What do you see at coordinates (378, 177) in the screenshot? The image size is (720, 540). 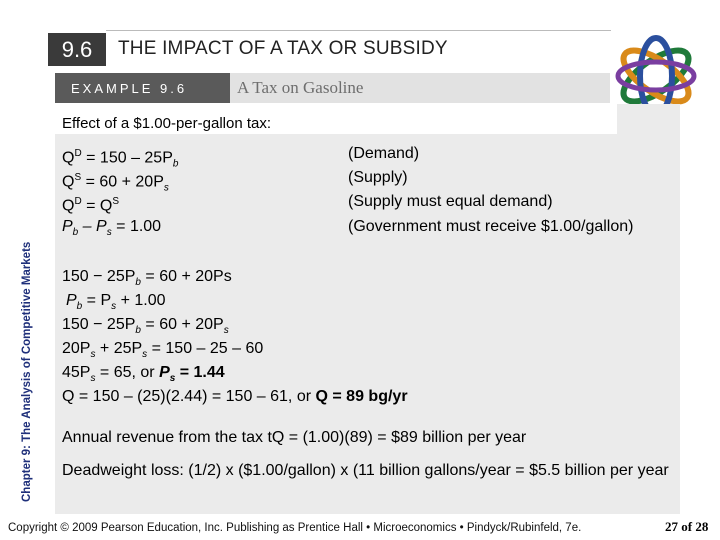 I see `note-supply: (Supply)` at bounding box center [378, 177].